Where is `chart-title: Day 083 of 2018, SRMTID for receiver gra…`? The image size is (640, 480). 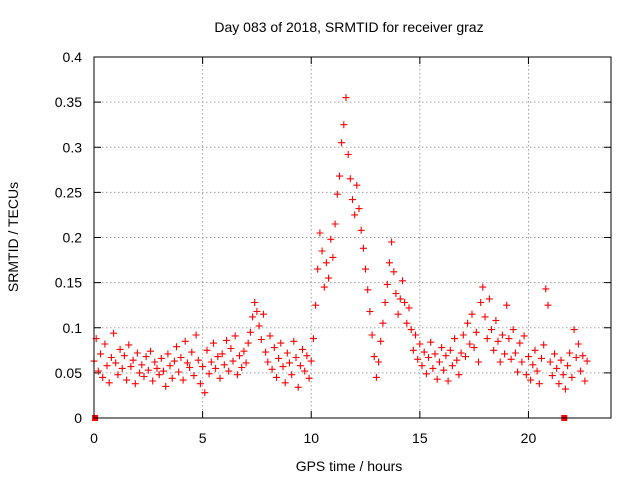
chart-title: Day 083 of 2018, SRMTID for receiver gra… is located at coordinates (348, 27).